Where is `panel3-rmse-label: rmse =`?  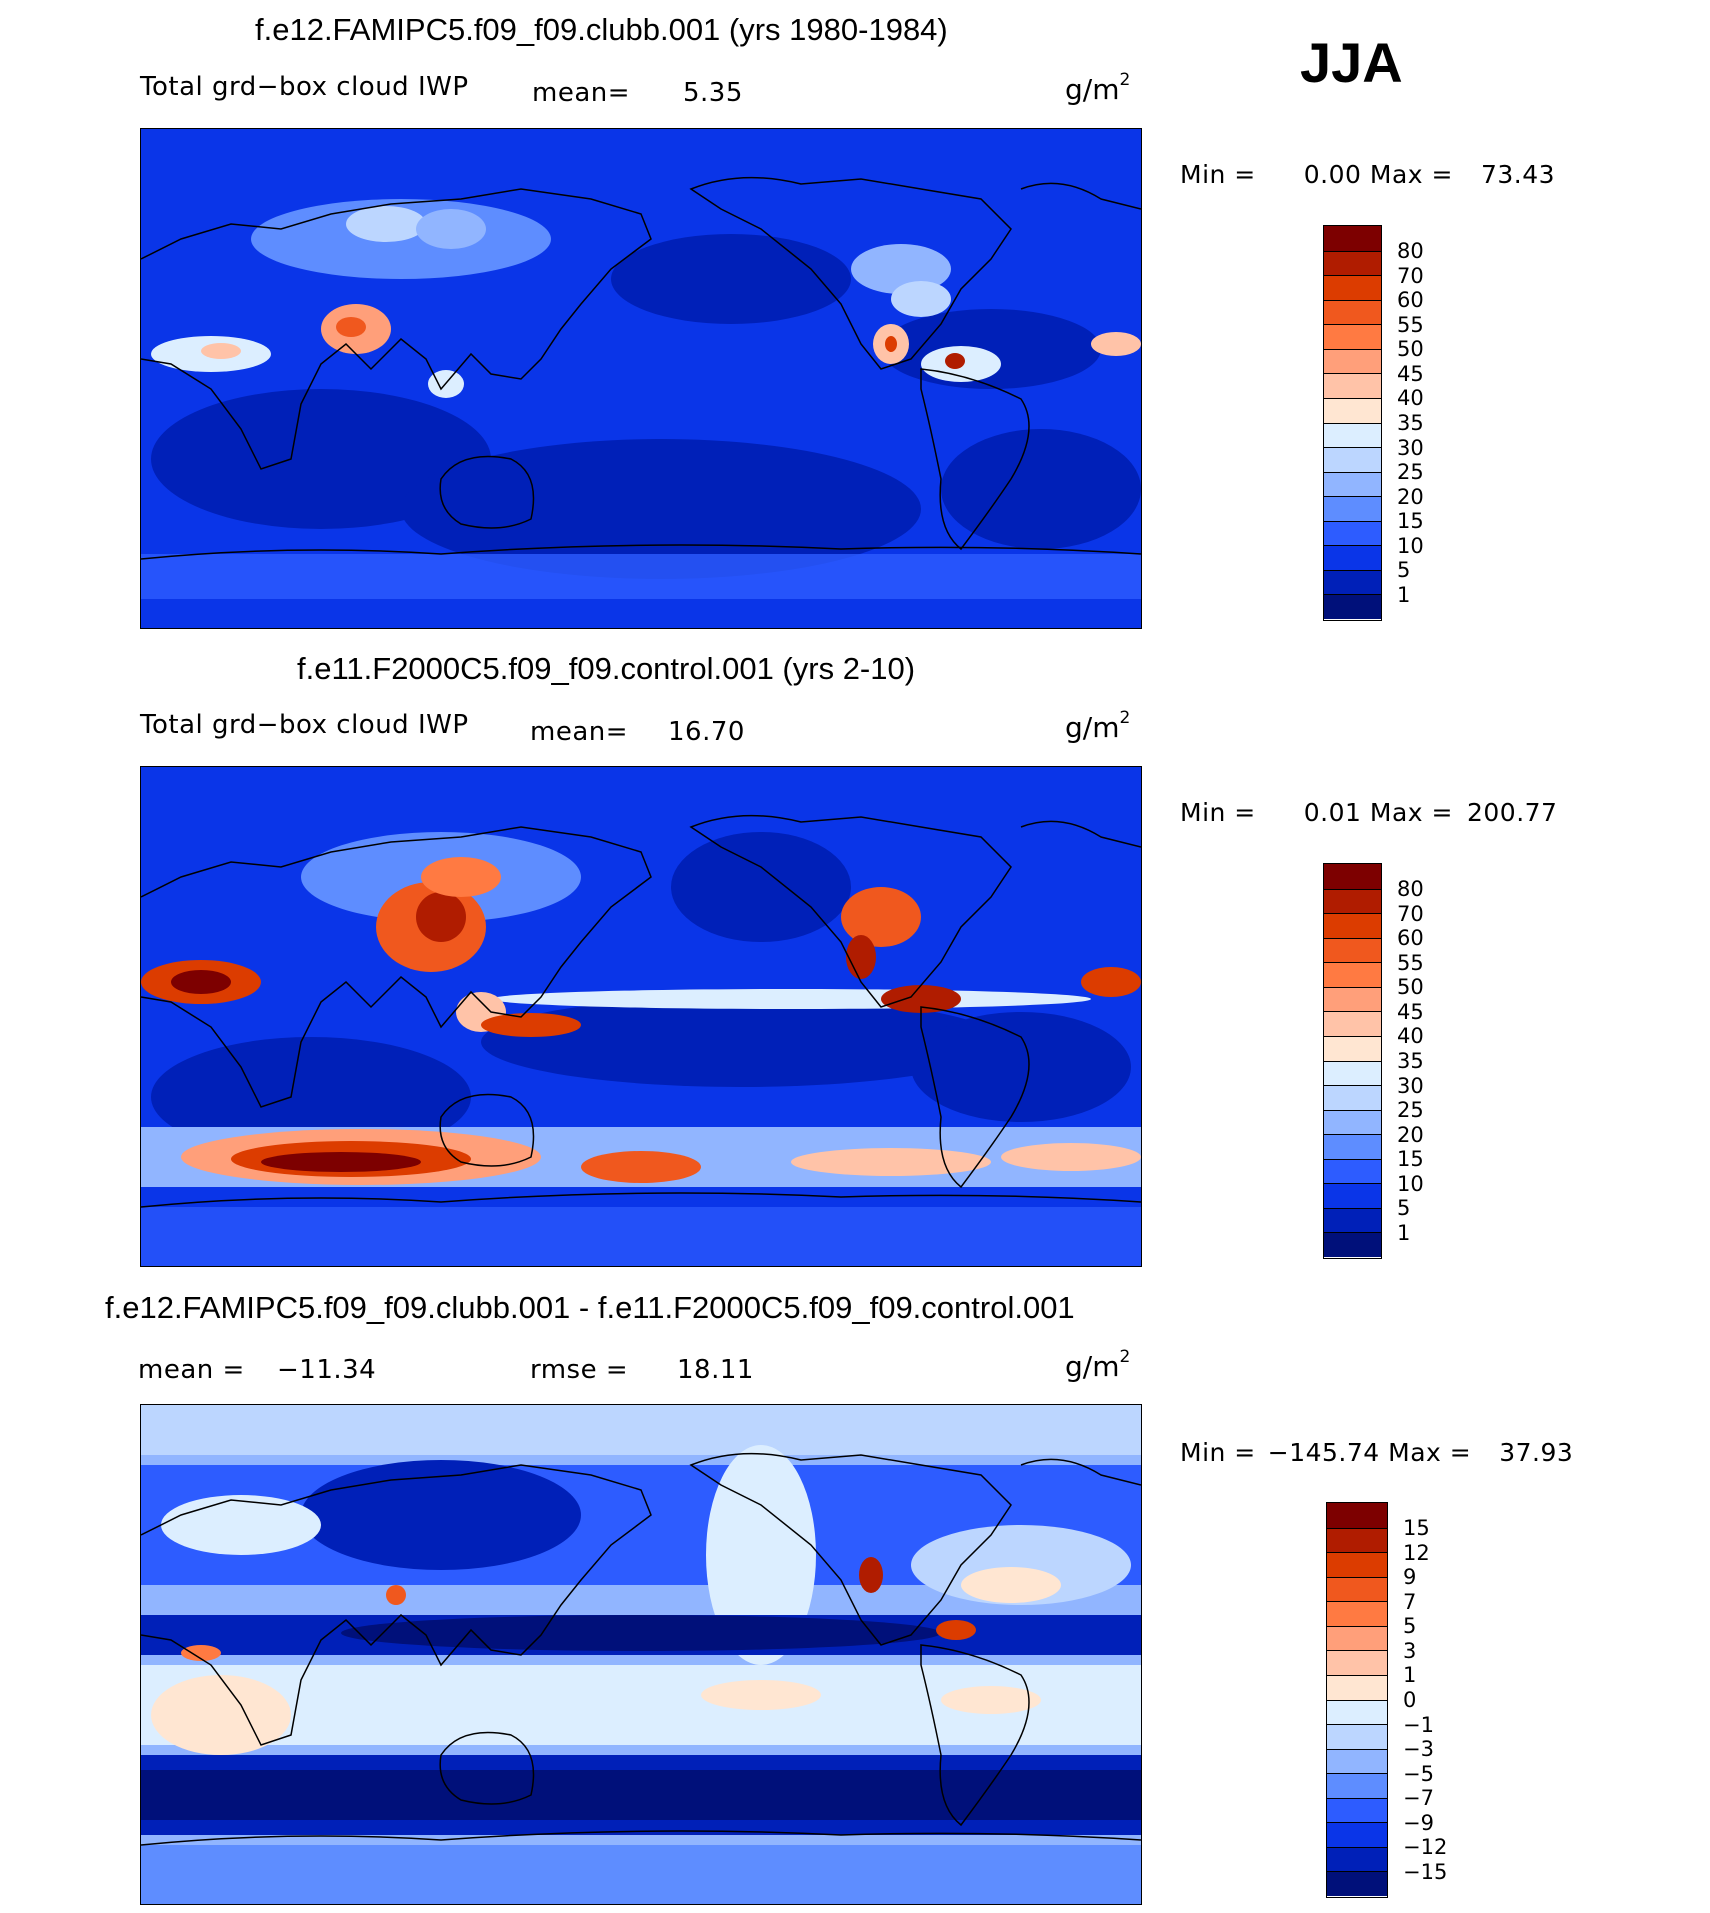
panel3-rmse-label: rmse = is located at coordinates (579, 1370).